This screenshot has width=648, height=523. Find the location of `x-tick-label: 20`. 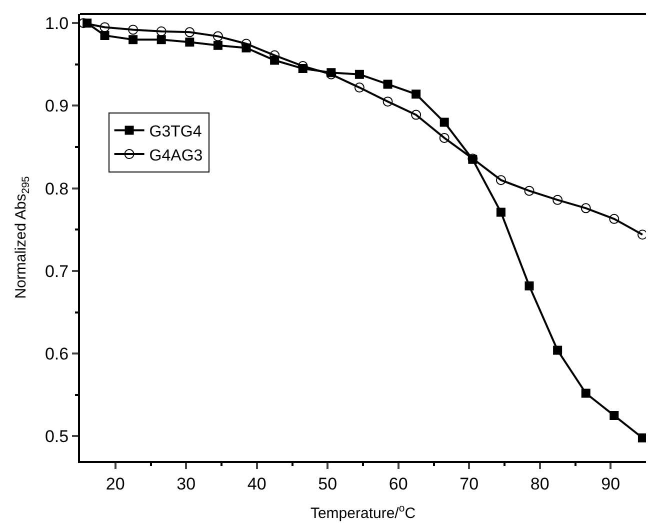

x-tick-label: 20 is located at coordinates (115, 484).